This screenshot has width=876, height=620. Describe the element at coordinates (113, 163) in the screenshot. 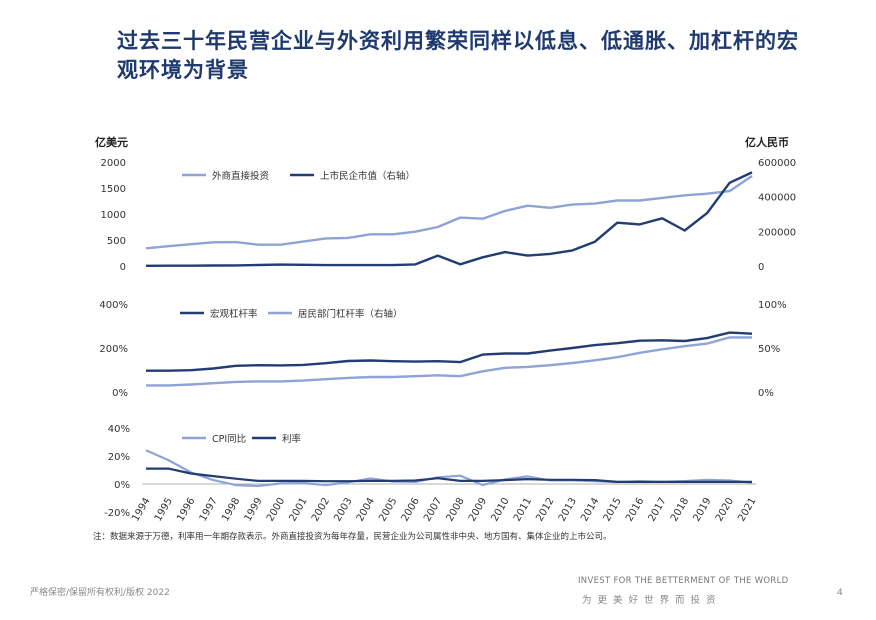

I see `left-axis-tick-label: 2000` at that location.